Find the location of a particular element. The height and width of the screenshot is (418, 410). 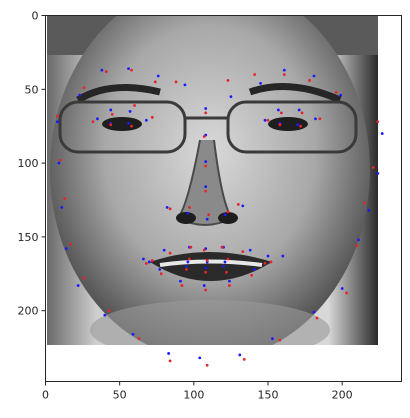

x-axis-ticks: 0 50 100 150 200 is located at coordinates (197, 391).